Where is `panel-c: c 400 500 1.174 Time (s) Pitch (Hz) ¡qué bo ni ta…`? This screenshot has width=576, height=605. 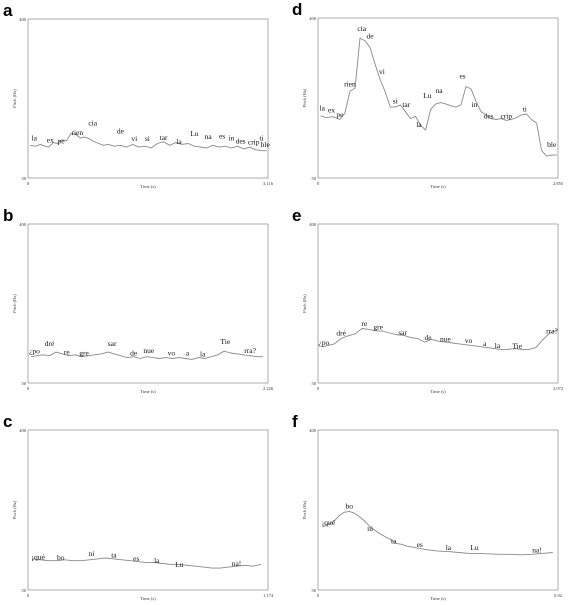
panel-c: c 400 500 1.174 Time (s) Pitch (Hz) ¡qué bo ni ta… is located at coordinates (138, 506).